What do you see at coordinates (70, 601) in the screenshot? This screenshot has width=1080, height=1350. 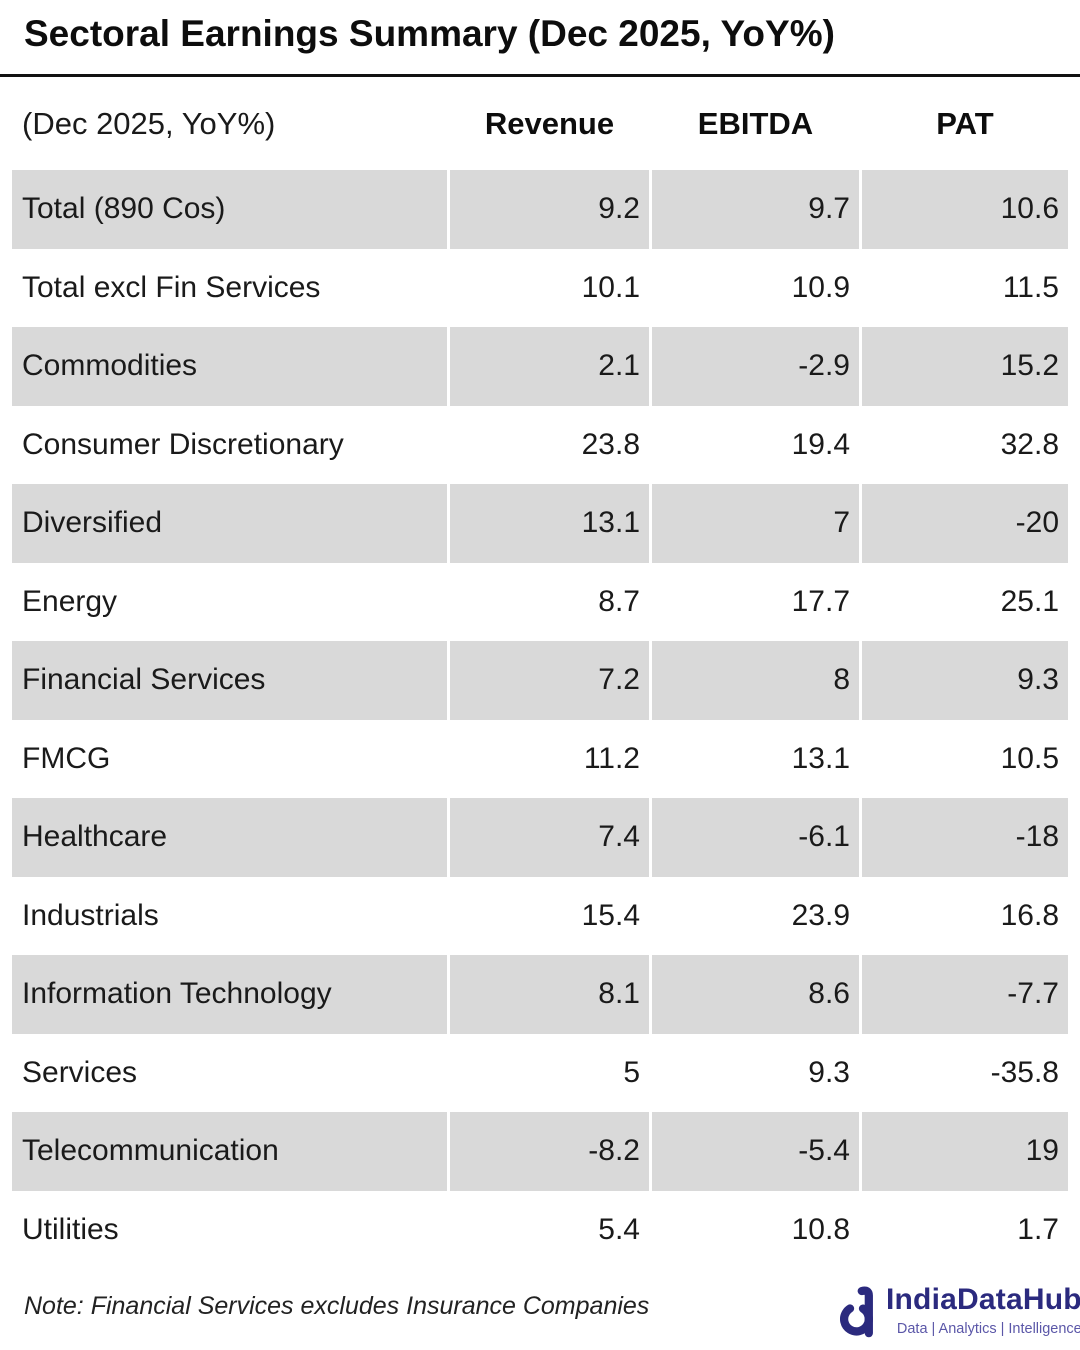 I see `row-label: Energy` at bounding box center [70, 601].